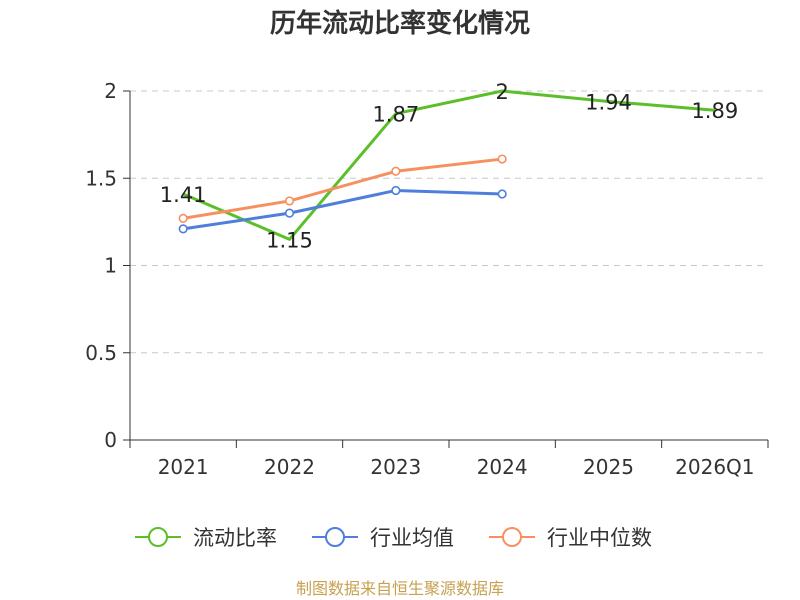  What do you see at coordinates (449, 459) in the screenshot?
I see `x-axis-ticks: 2021 2022 2023 2024 2025 2026Q1` at bounding box center [449, 459].